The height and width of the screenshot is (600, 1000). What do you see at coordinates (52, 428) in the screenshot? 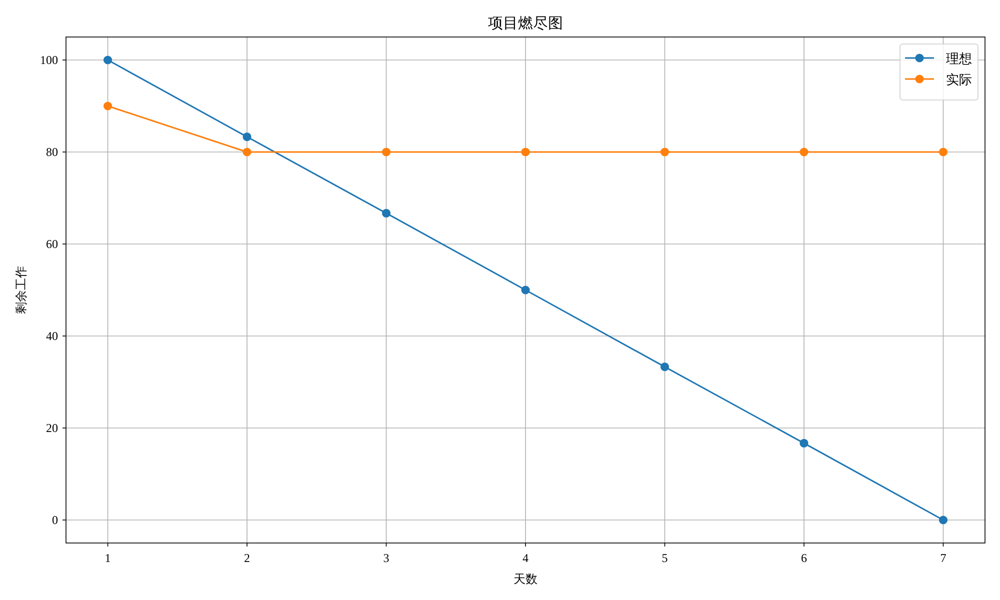
I see `y-tick-label: 20` at bounding box center [52, 428].